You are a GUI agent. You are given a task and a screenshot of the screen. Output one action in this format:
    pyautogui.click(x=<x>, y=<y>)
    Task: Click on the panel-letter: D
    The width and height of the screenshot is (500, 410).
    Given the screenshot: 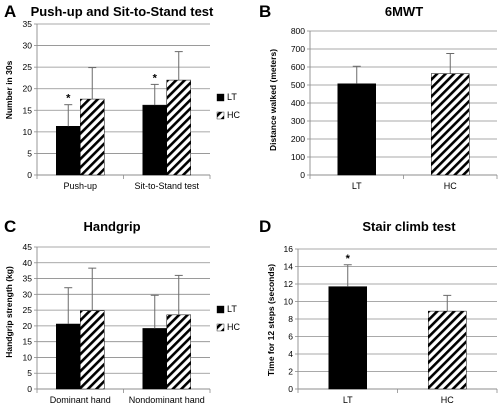 What is the action you would take?
    pyautogui.click(x=265, y=226)
    